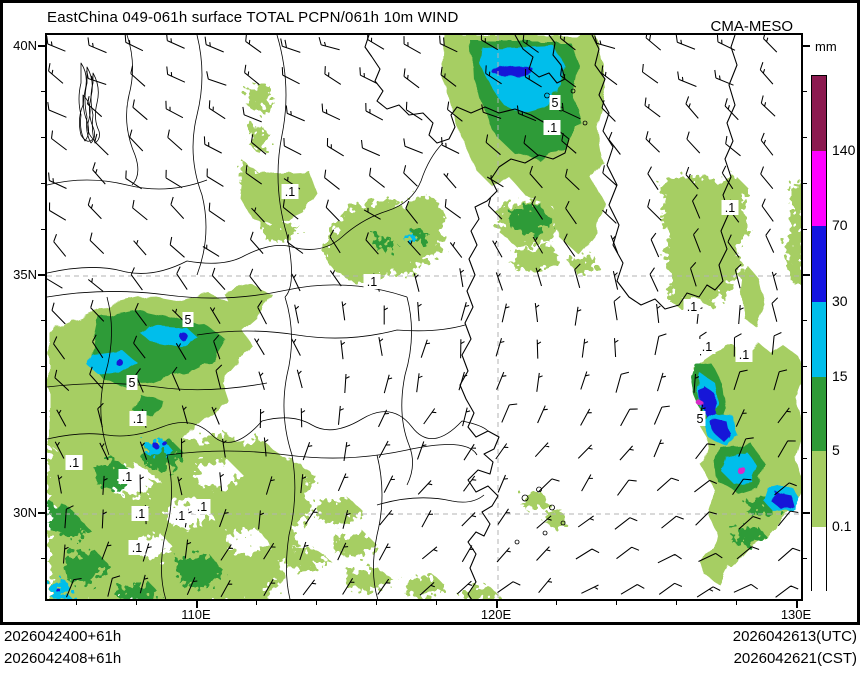  Describe the element at coordinates (840, 376) in the screenshot. I see `colorbar-level-label: 15` at that location.